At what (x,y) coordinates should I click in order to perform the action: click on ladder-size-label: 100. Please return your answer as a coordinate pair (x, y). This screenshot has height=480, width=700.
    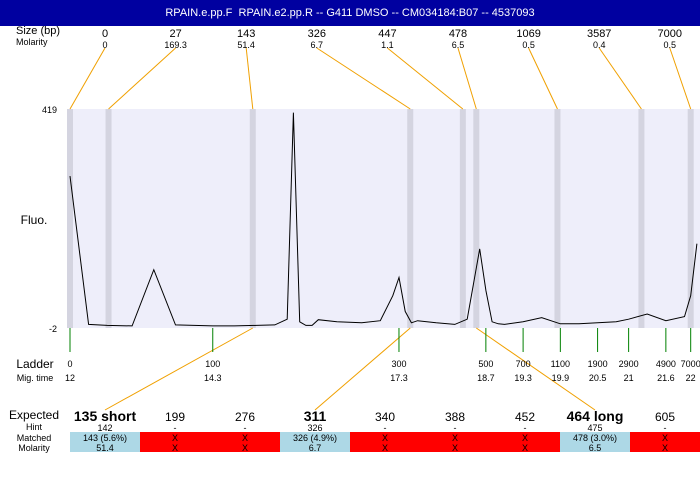
    Looking at the image, I should click on (212, 364).